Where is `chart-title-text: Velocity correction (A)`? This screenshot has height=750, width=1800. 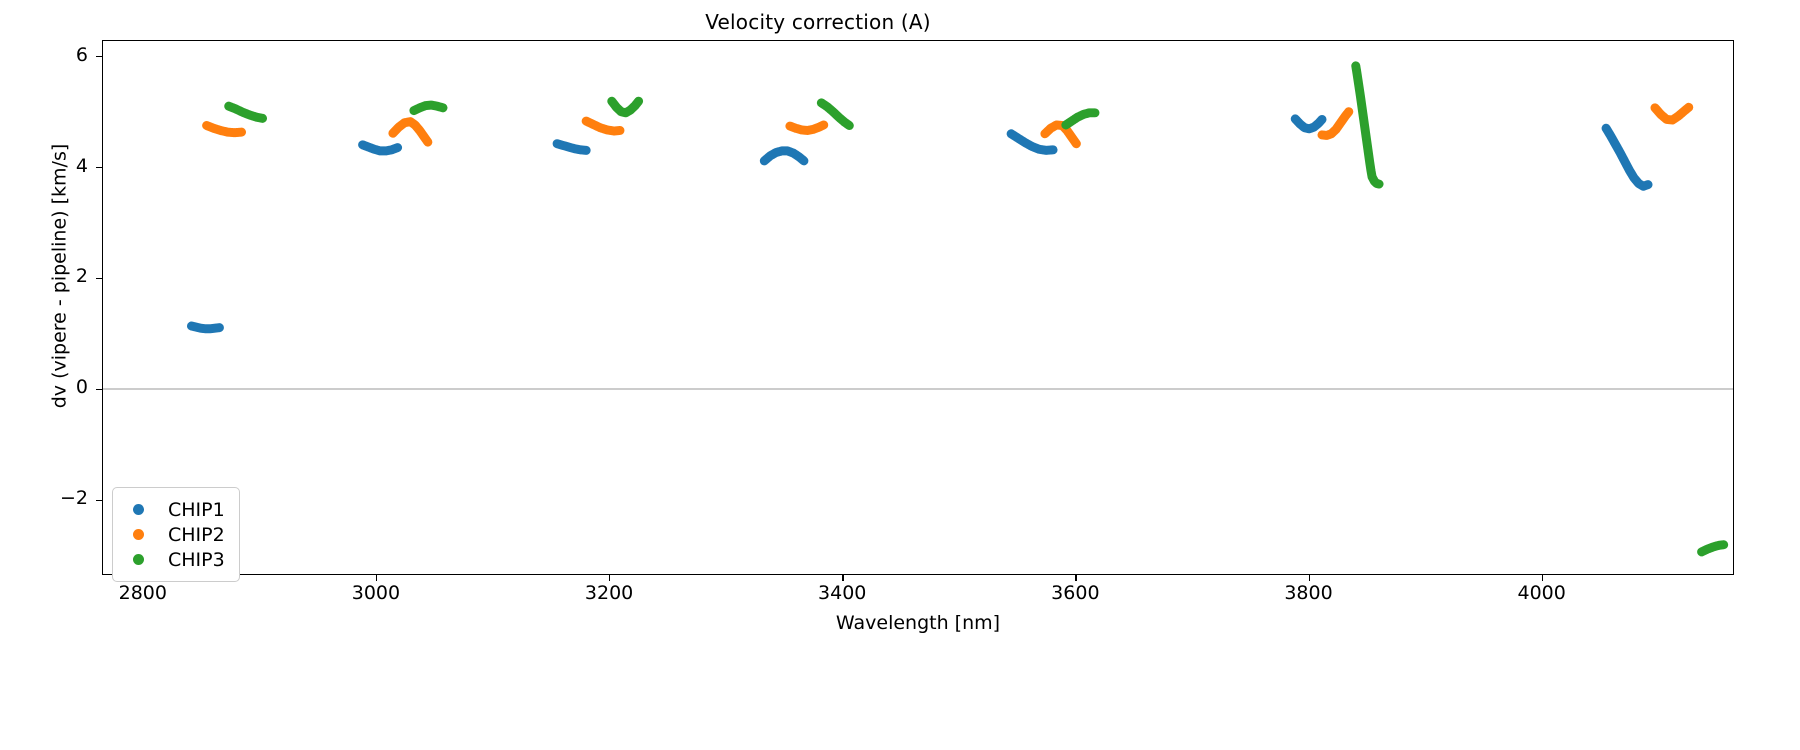 chart-title-text: Velocity correction (A) is located at coordinates (818, 22).